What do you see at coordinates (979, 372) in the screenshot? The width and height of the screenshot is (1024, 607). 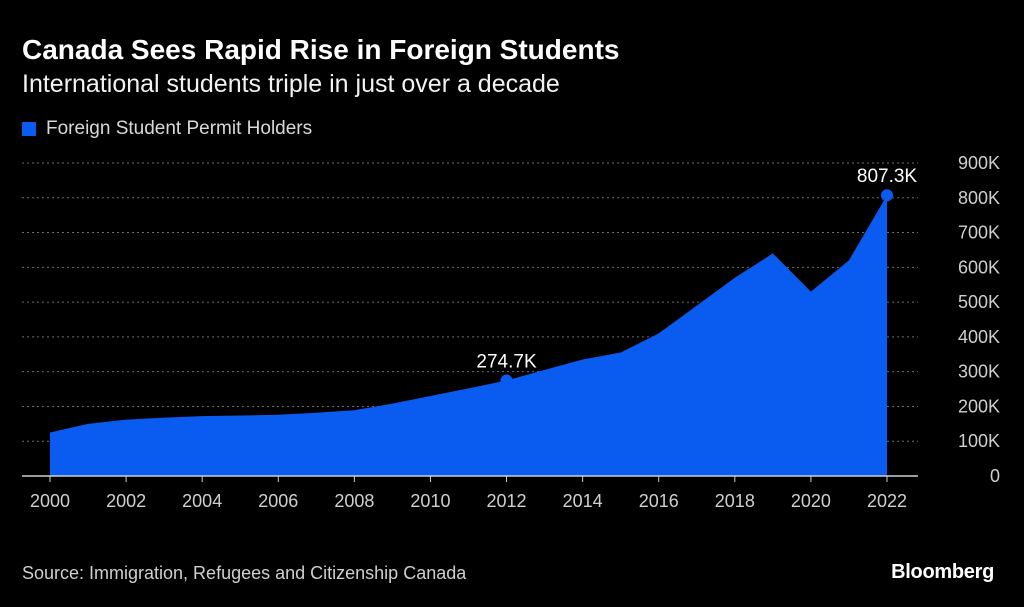 I see `y-tick-label: 300K` at bounding box center [979, 372].